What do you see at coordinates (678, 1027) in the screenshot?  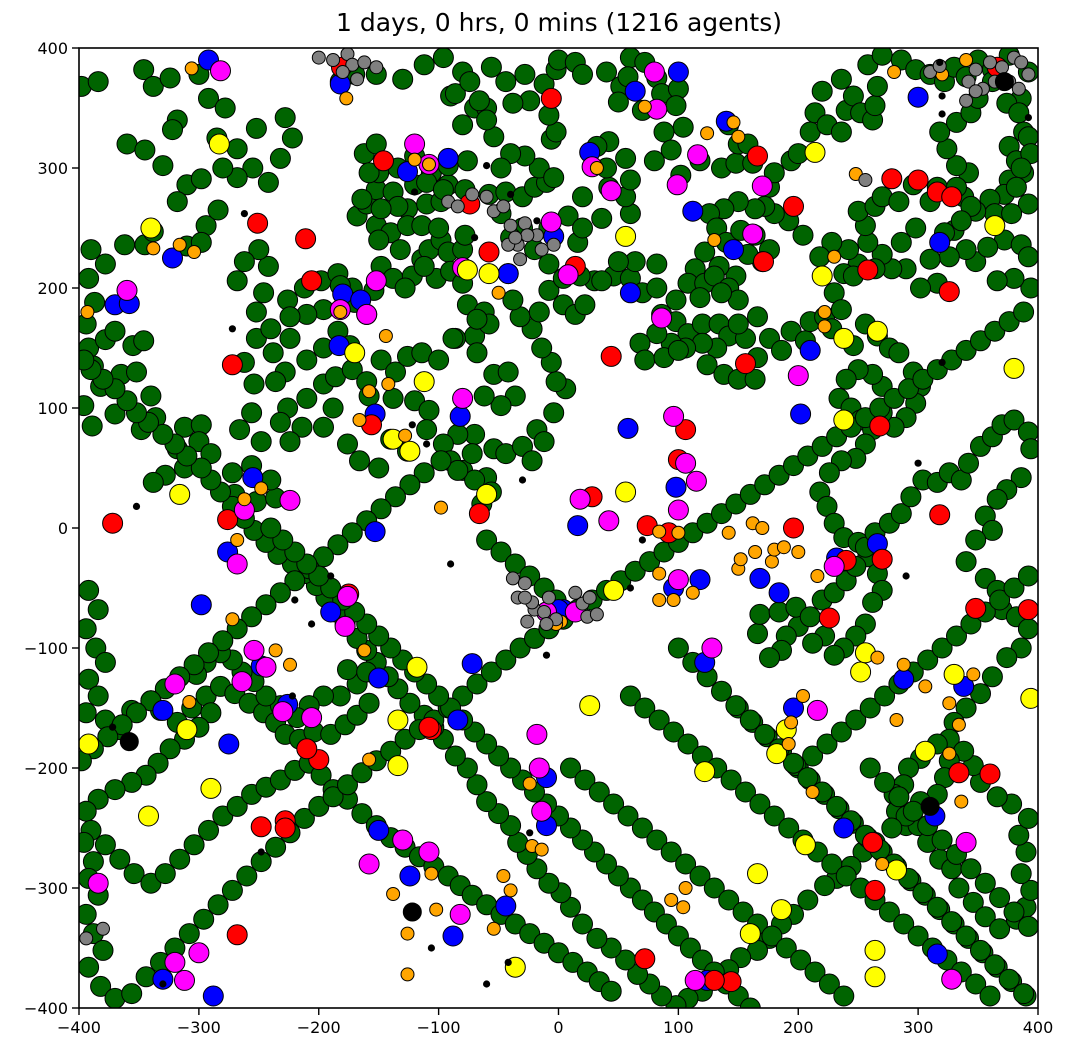 I see `x-tick-label: 100` at bounding box center [678, 1027].